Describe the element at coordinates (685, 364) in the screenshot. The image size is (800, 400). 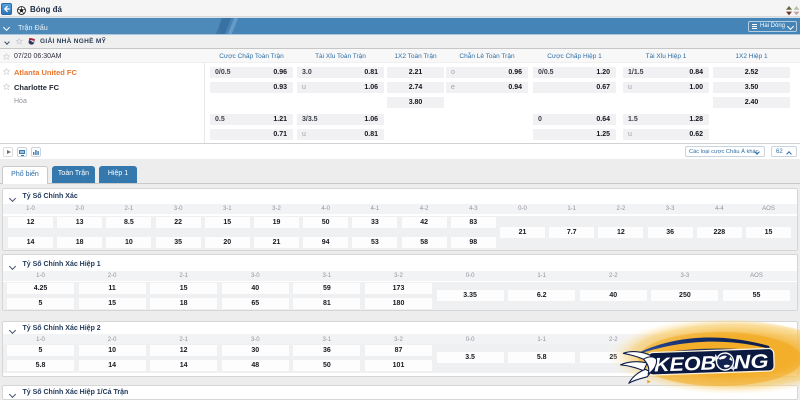
I see `svg-text: KEOB` at that location.